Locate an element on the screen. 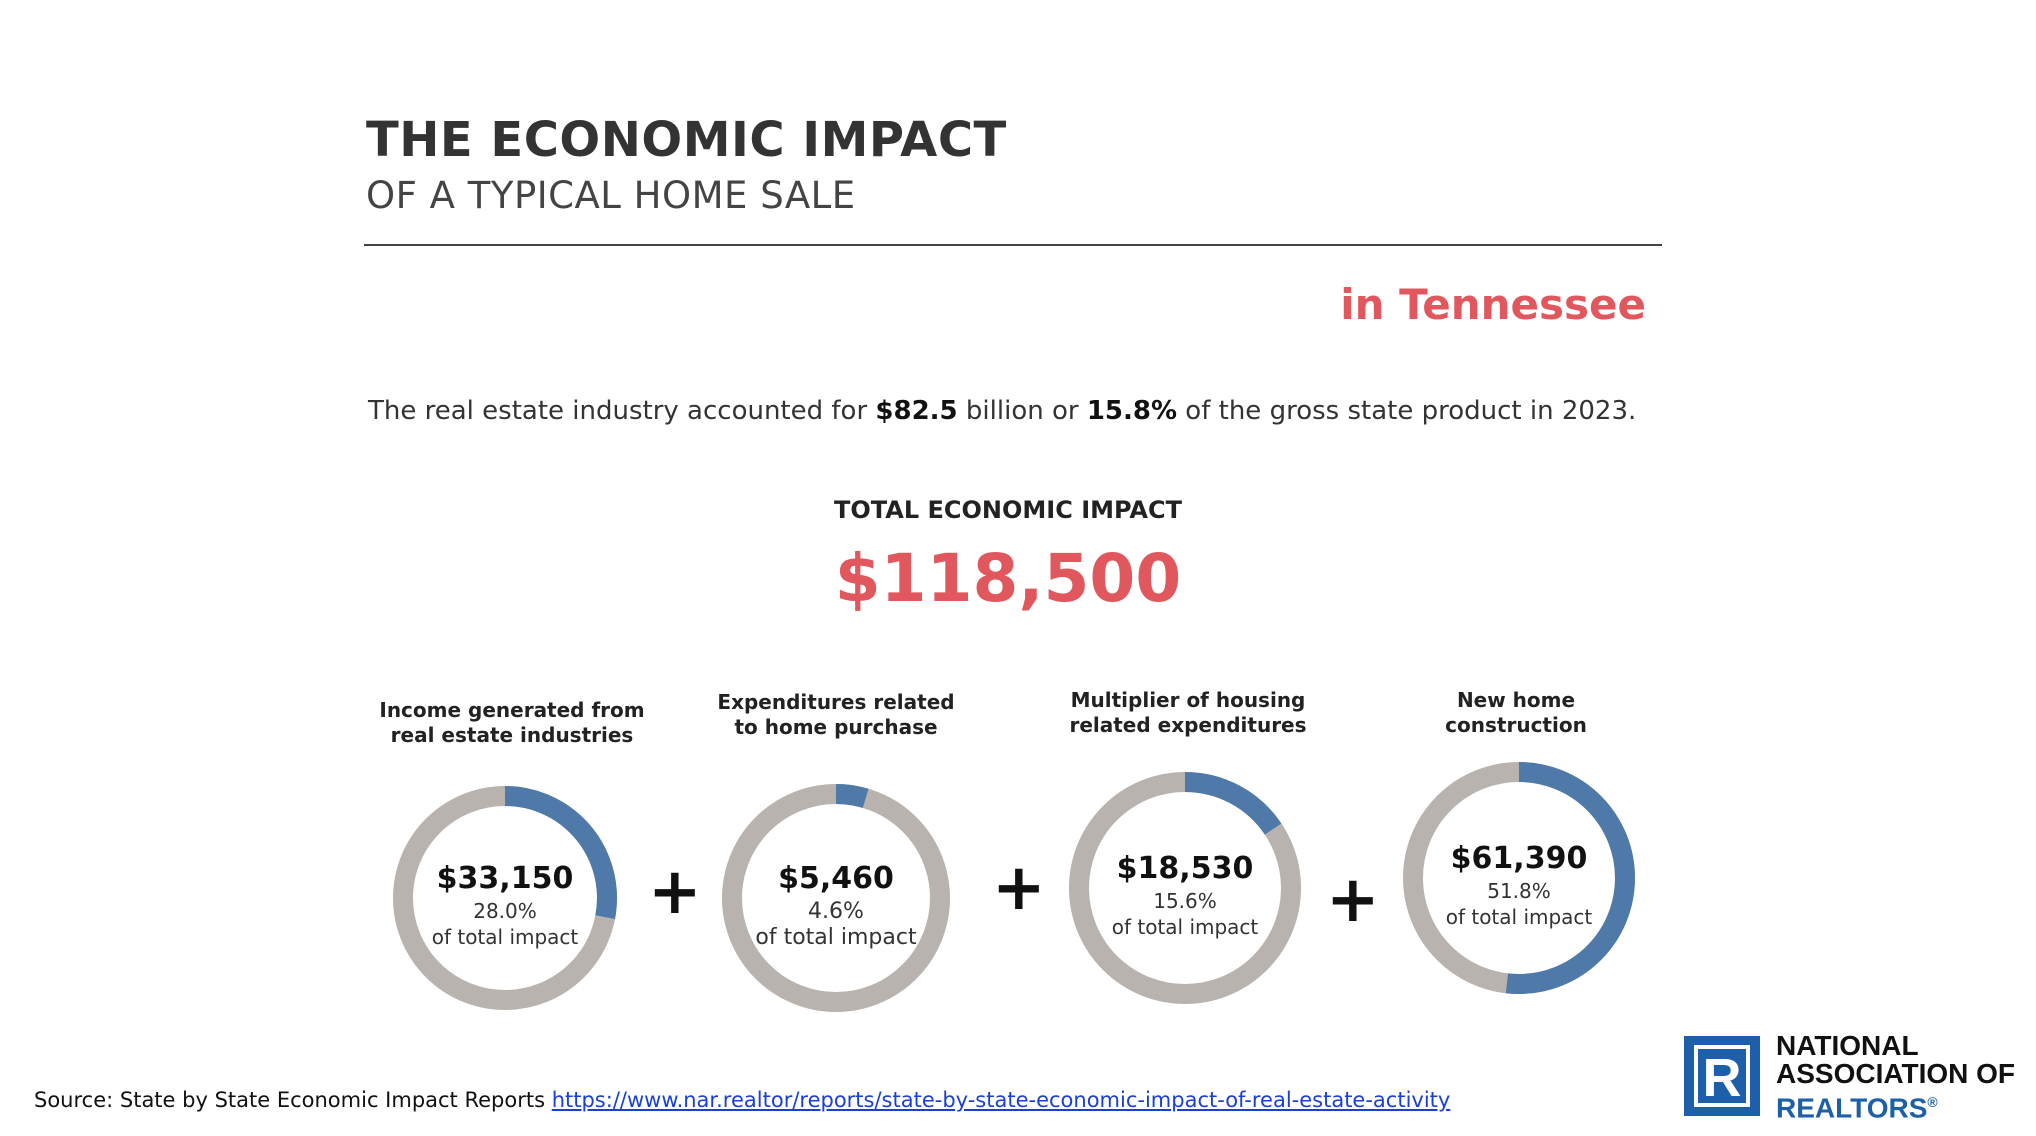 The width and height of the screenshot is (2036, 1136). caption-line: Expenditures related is located at coordinates (836, 702).